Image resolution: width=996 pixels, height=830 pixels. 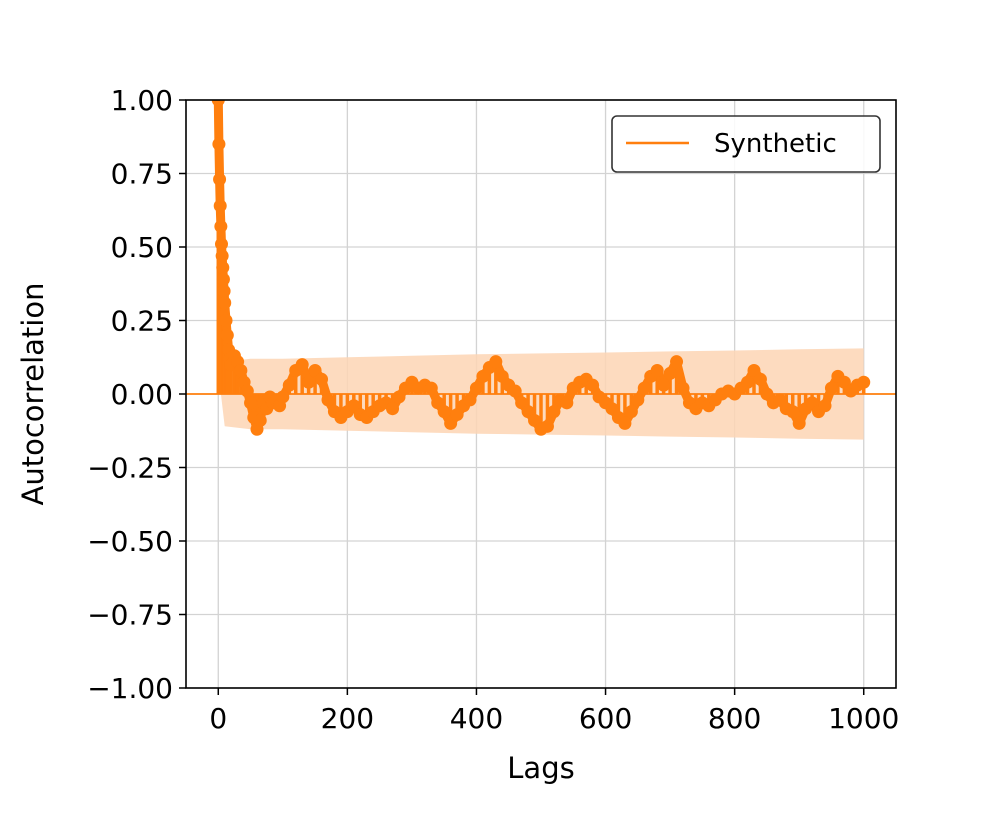 What do you see at coordinates (130, 688) in the screenshot?
I see `y-tick-label: −1.00` at bounding box center [130, 688].